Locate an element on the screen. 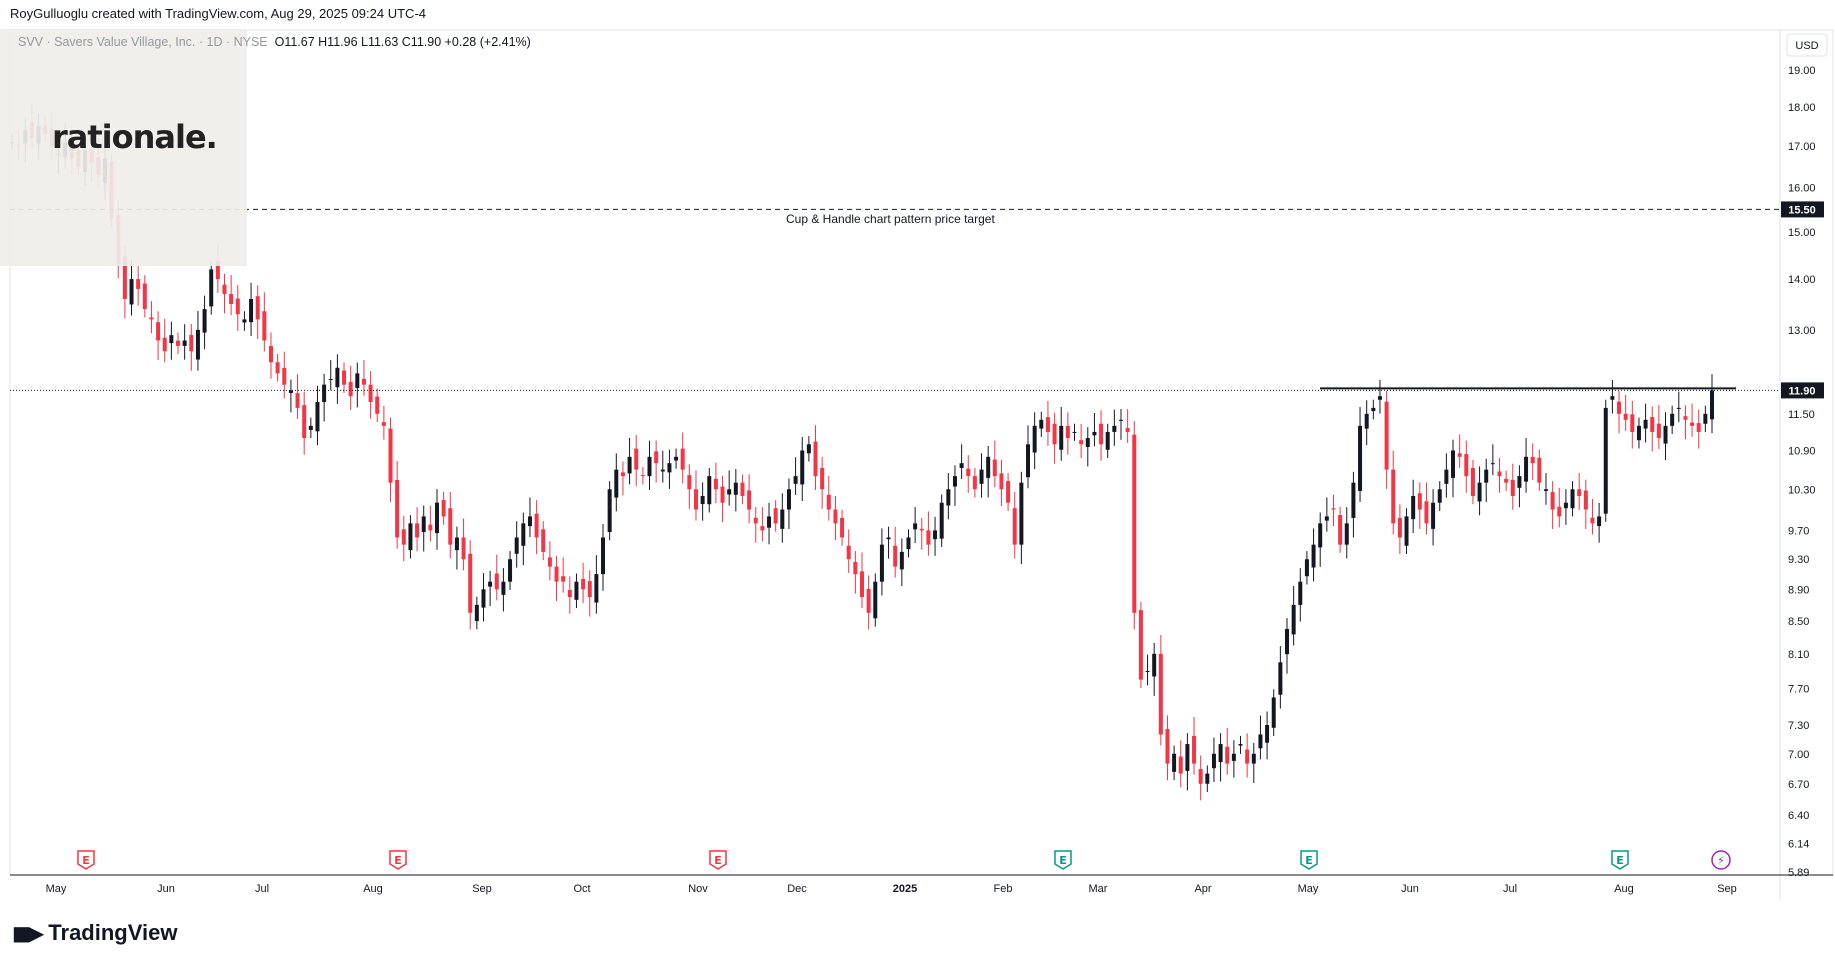 Image resolution: width=1835 pixels, height=958 pixels. event-marker-label: ⚡ is located at coordinates (1721, 860).